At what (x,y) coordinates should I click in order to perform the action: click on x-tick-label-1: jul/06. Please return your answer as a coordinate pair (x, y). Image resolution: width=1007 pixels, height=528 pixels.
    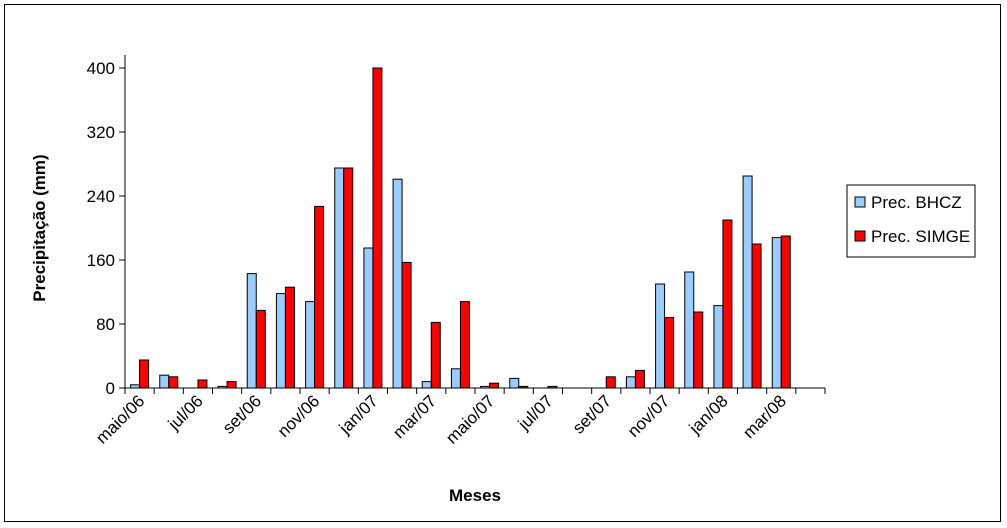
    Looking at the image, I should click on (185, 412).